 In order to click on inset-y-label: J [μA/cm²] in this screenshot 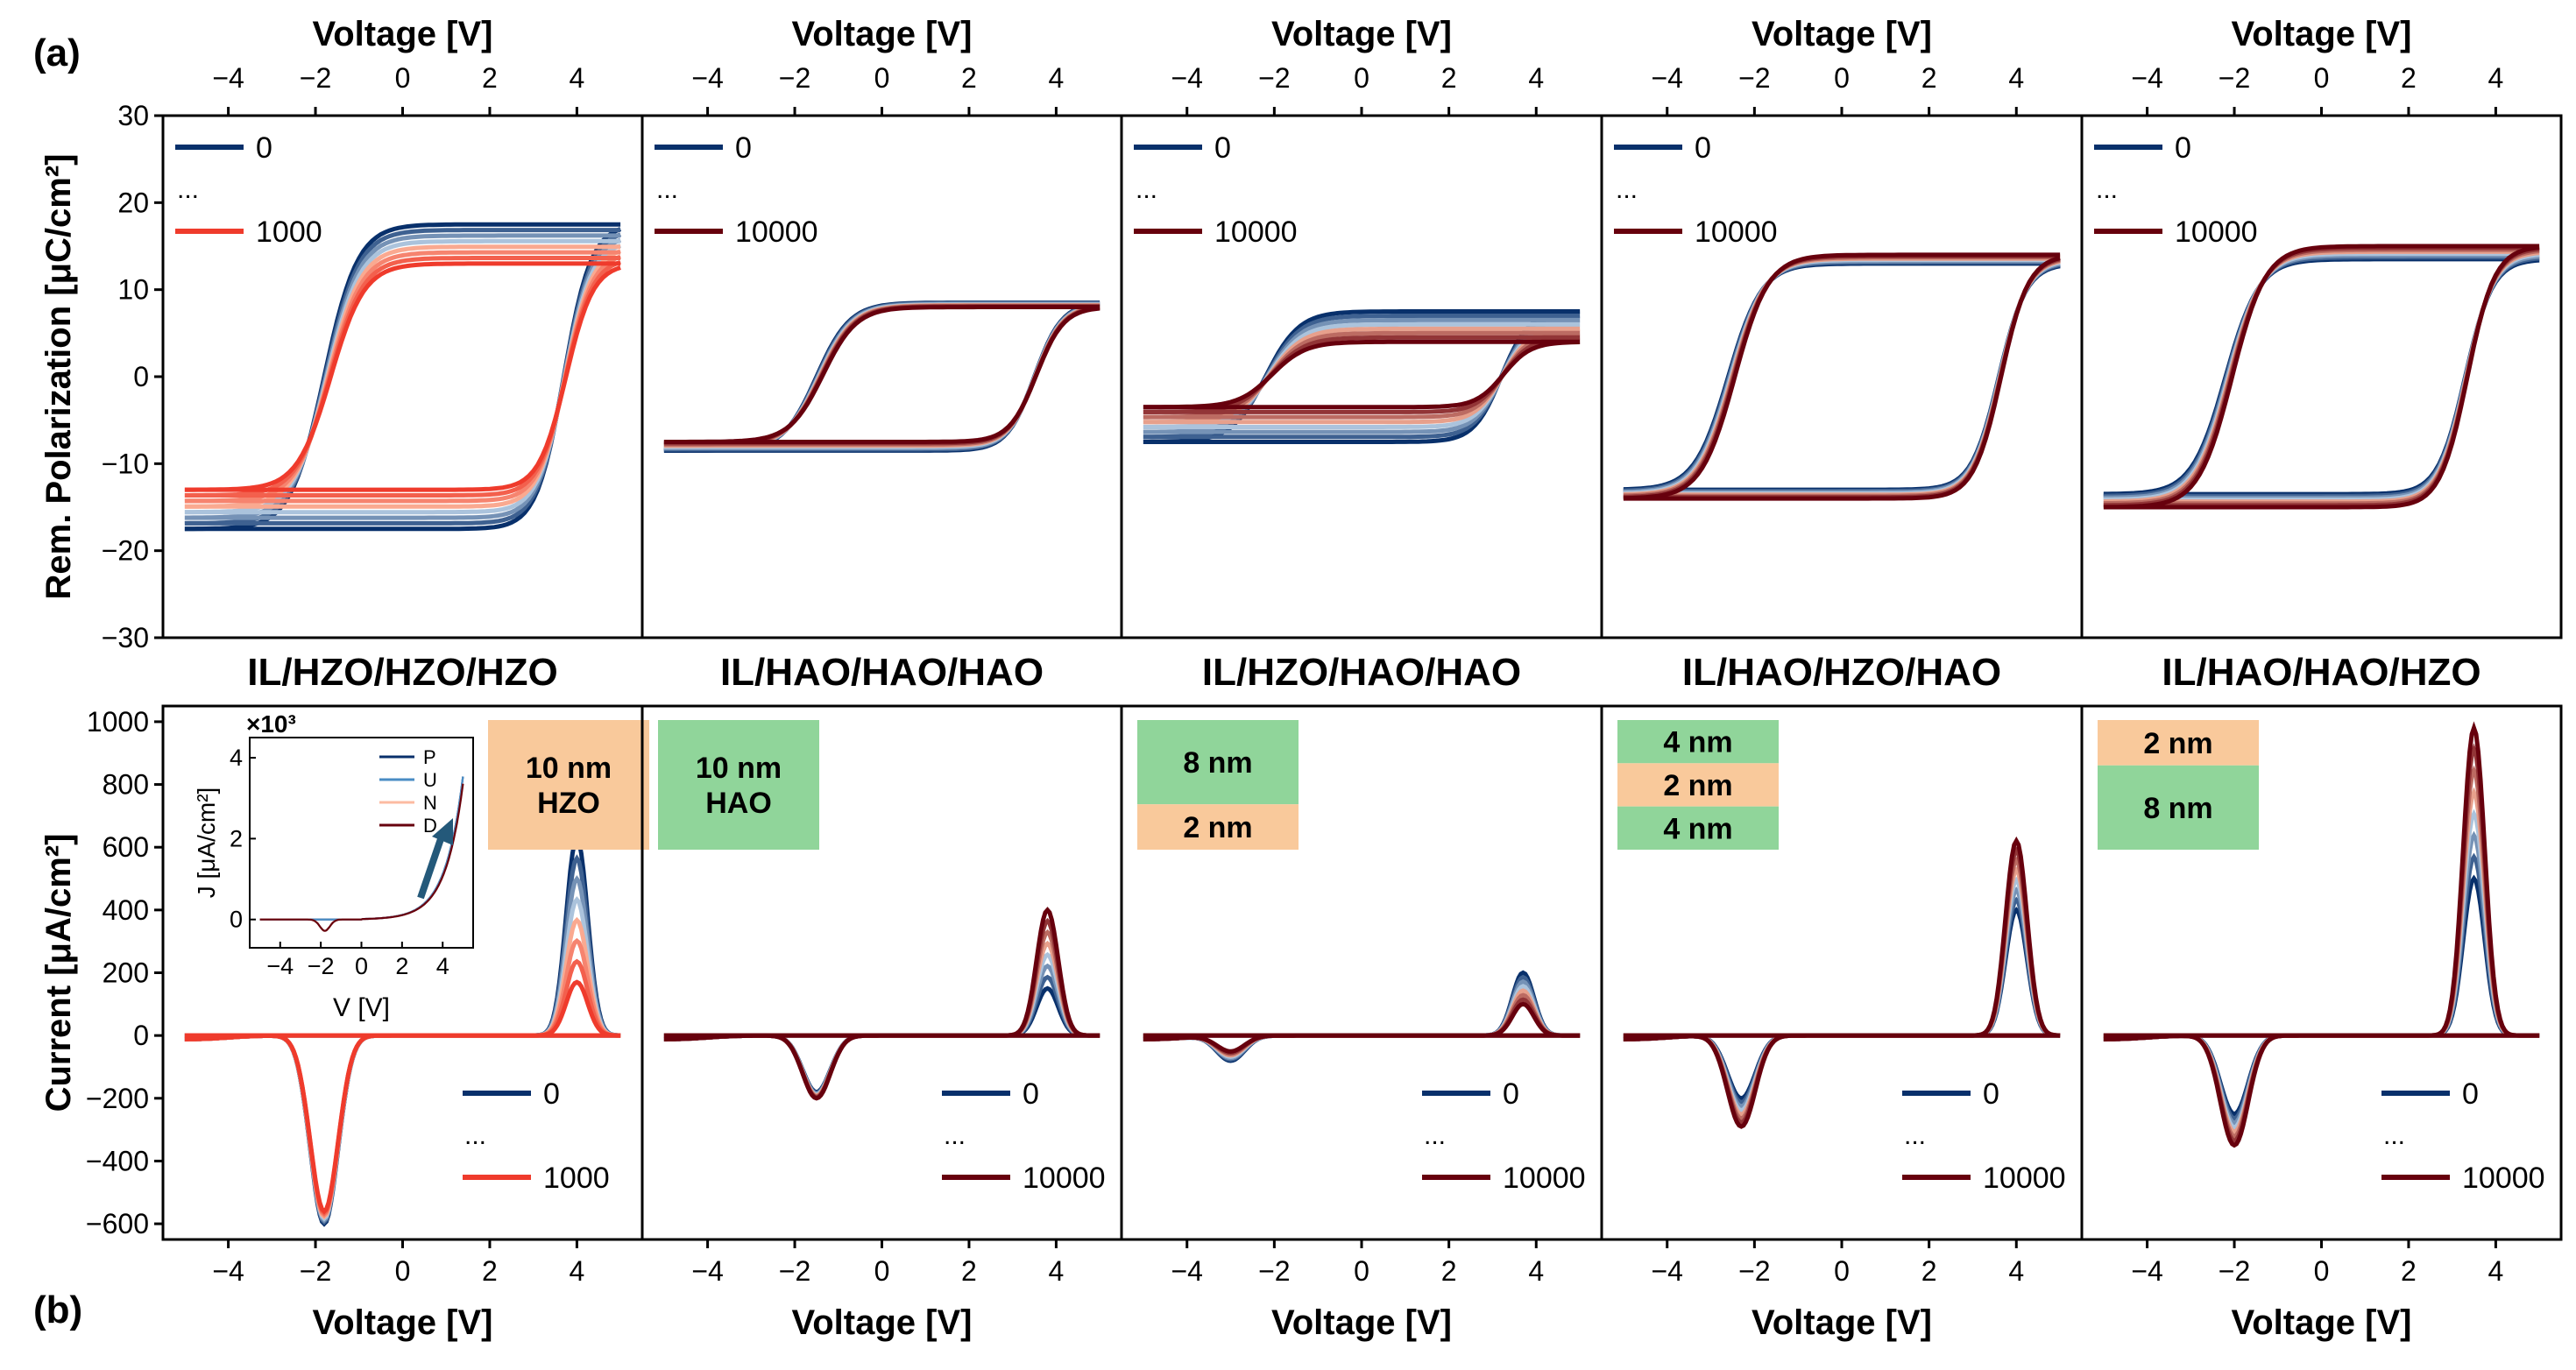, I will do `click(206, 843)`.